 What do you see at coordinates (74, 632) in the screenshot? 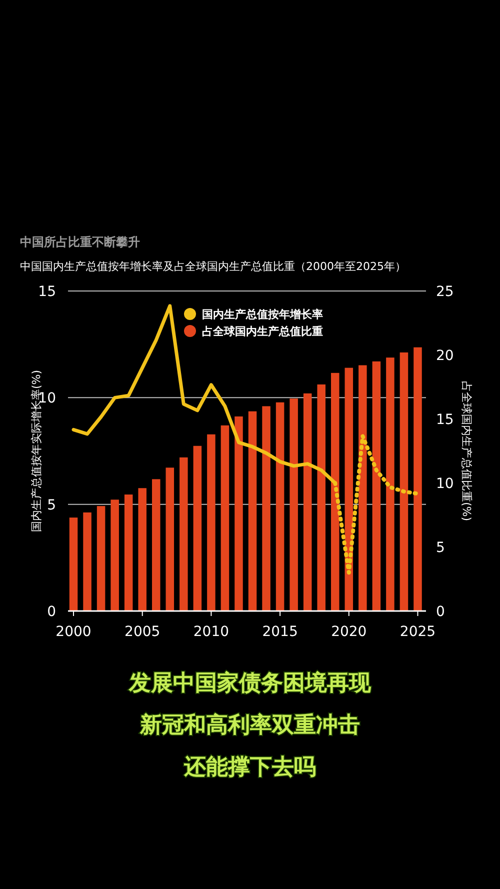
I see `x-tick-label: 2000` at bounding box center [74, 632].